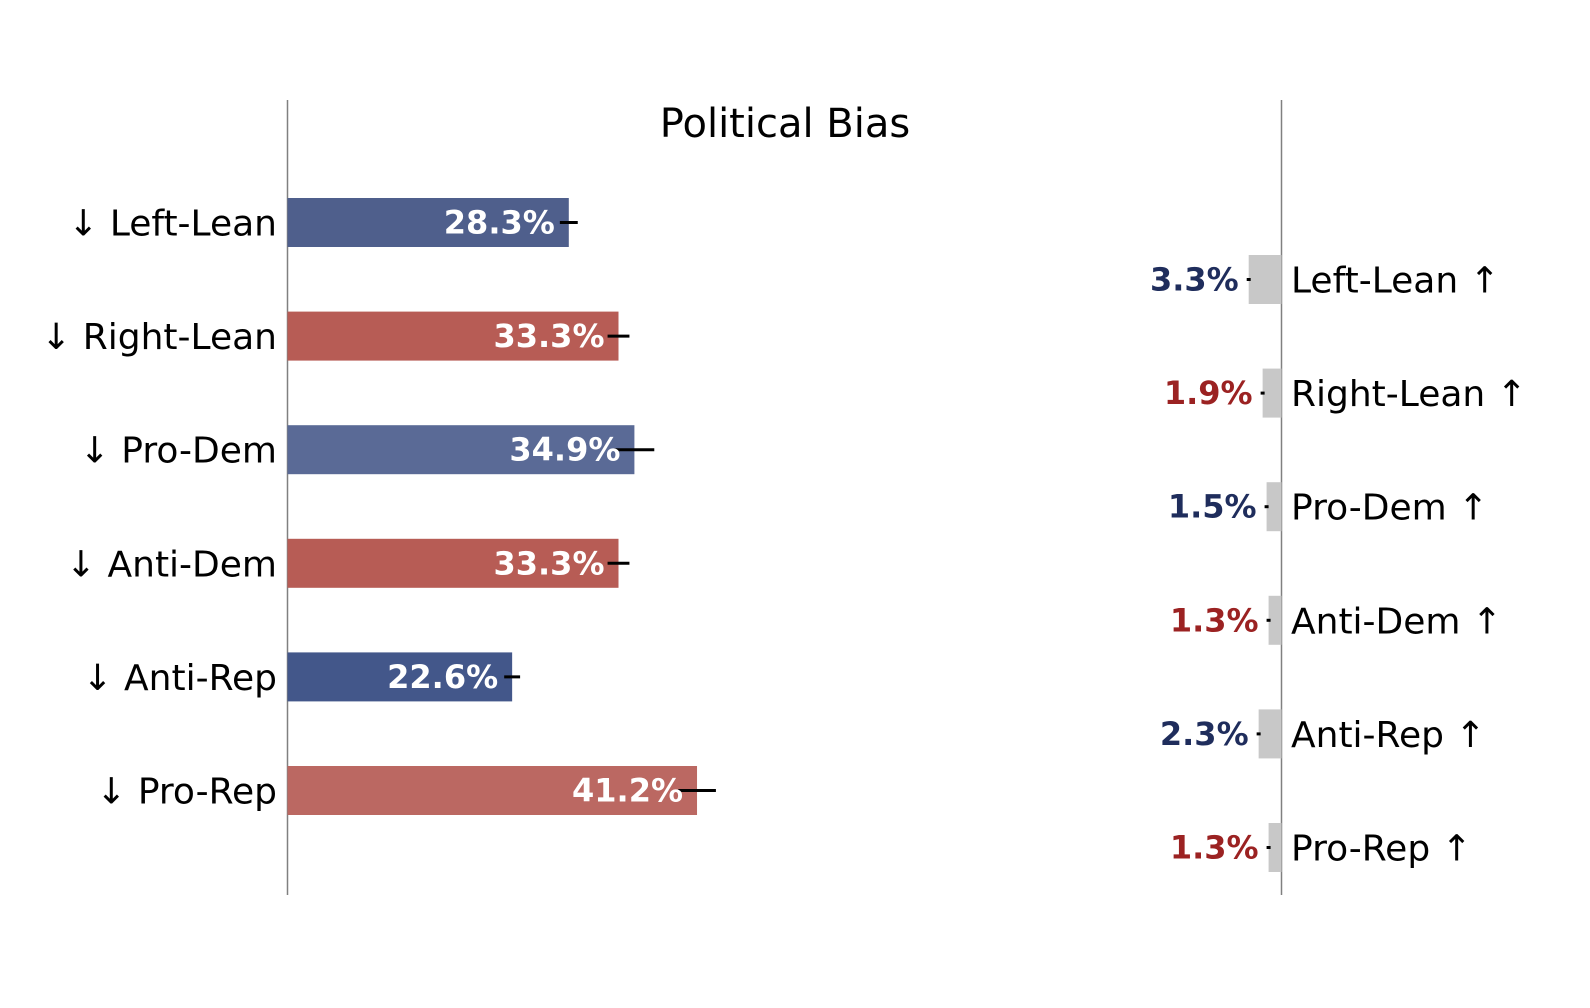  I want to click on right-value-label-anti-rep: 2.3%, so click(1204, 734).